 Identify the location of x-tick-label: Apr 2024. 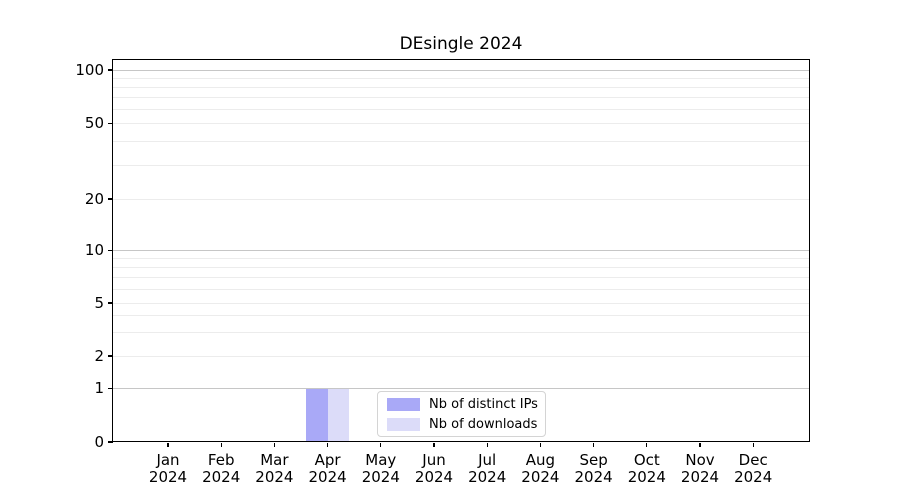
(327, 468).